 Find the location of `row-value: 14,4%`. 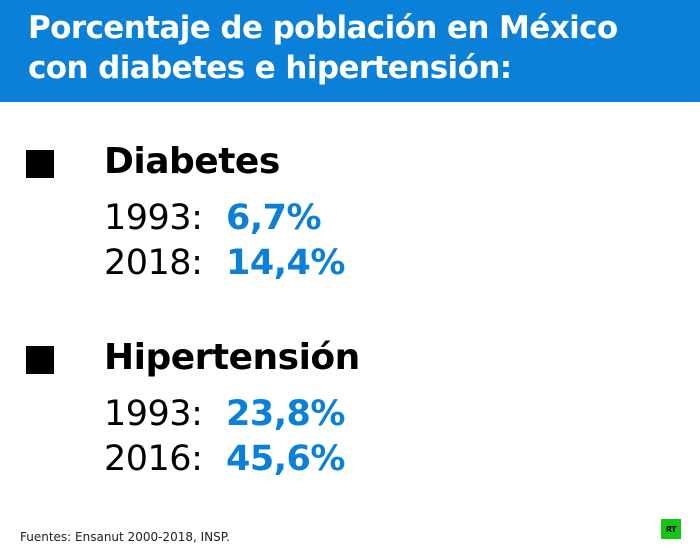

row-value: 14,4% is located at coordinates (285, 263).